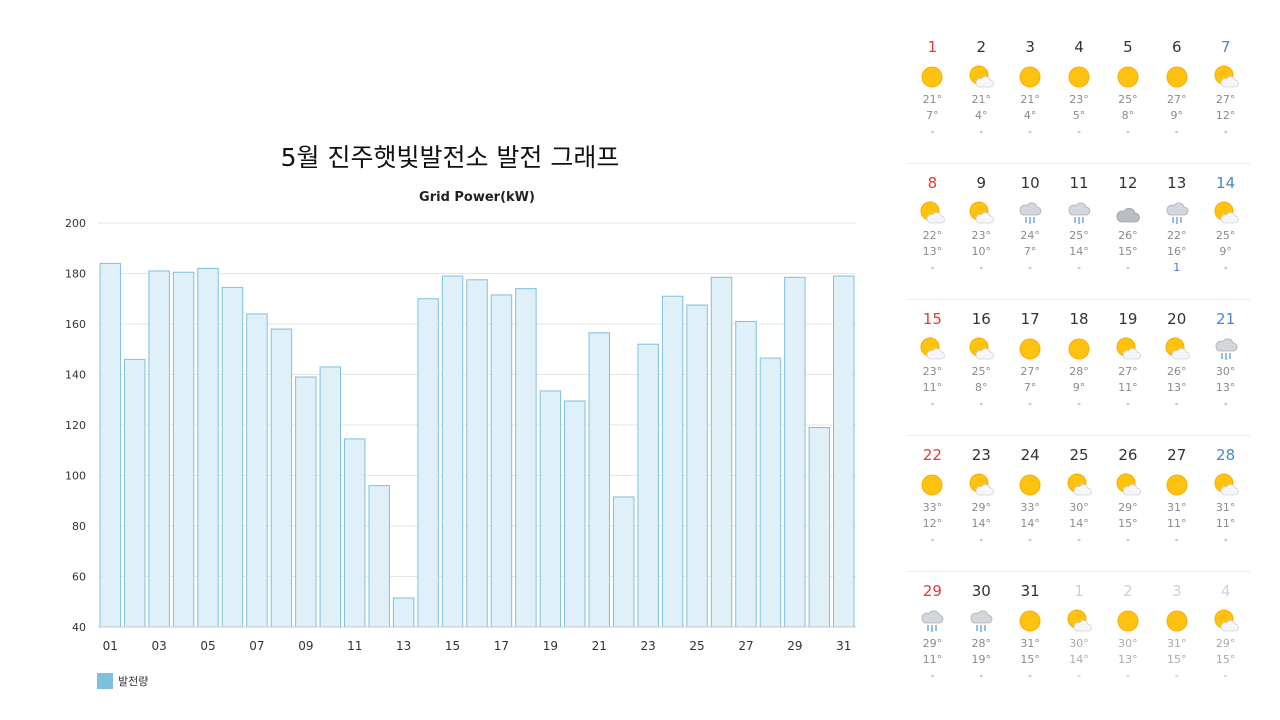 The width and height of the screenshot is (1280, 720). I want to click on calendar-day: 3 21° 4° -, so click(1030, 95).